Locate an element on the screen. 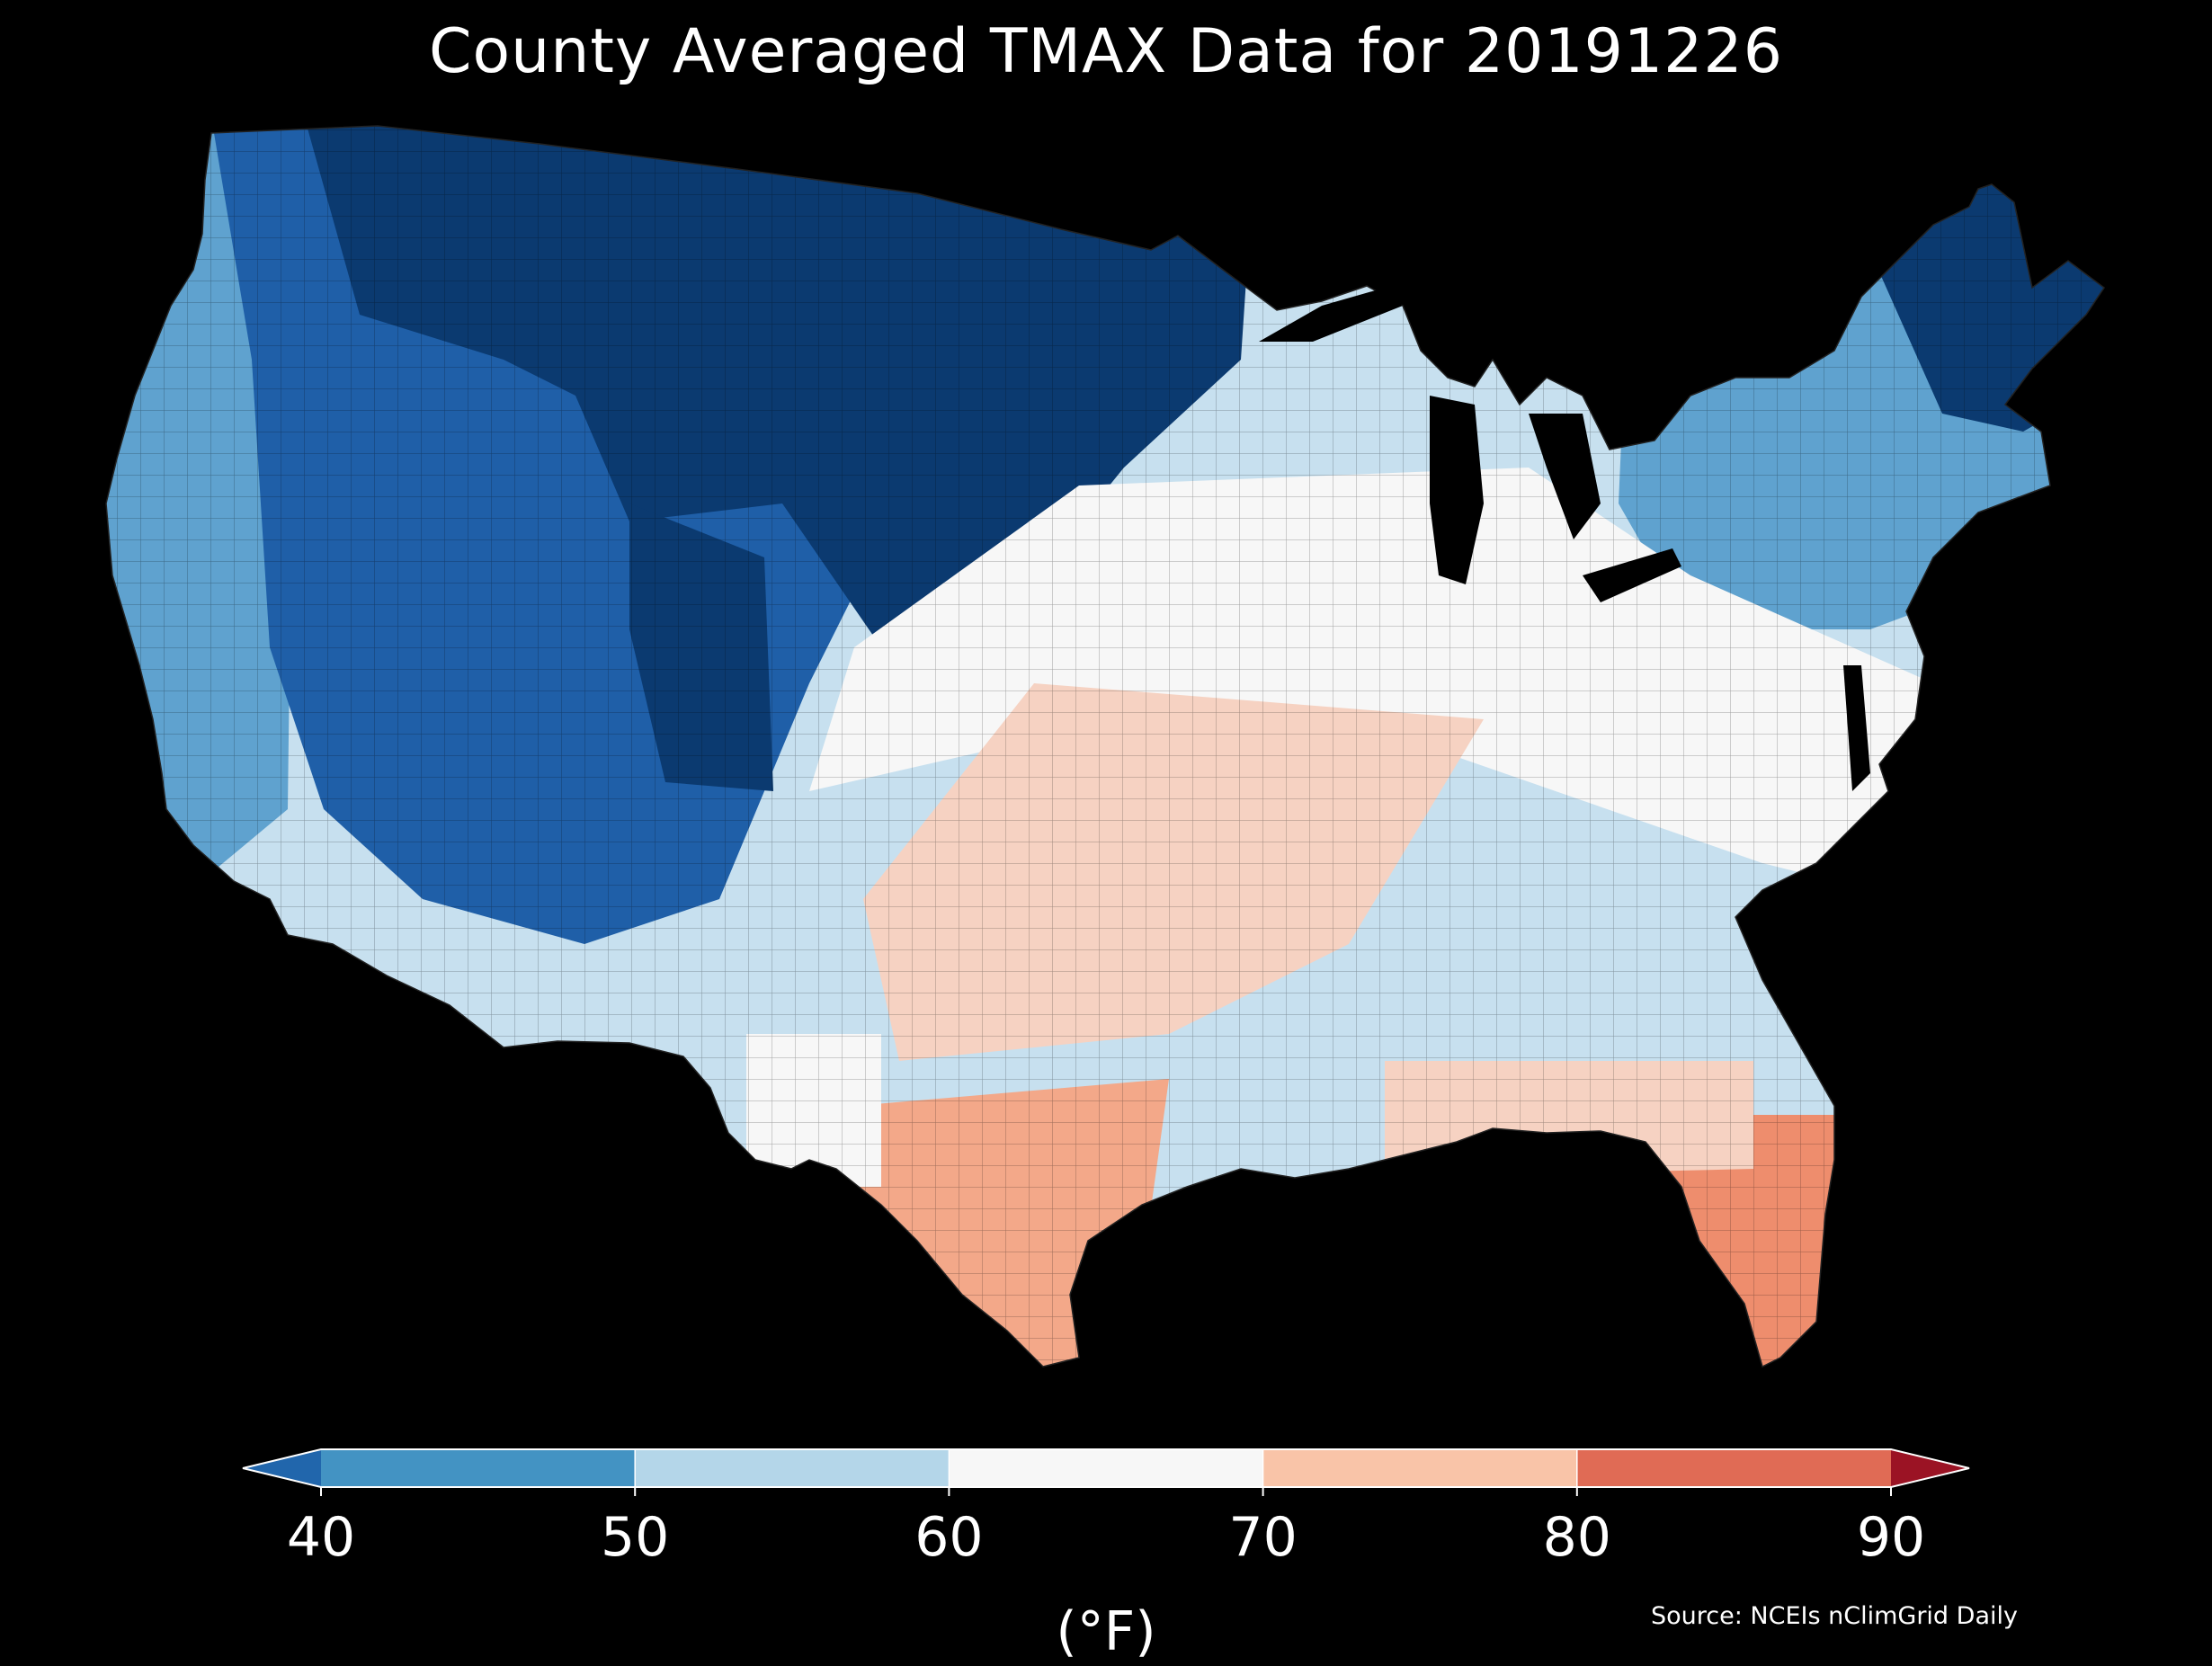  colorbar-tick-label: 60 is located at coordinates (949, 1537).